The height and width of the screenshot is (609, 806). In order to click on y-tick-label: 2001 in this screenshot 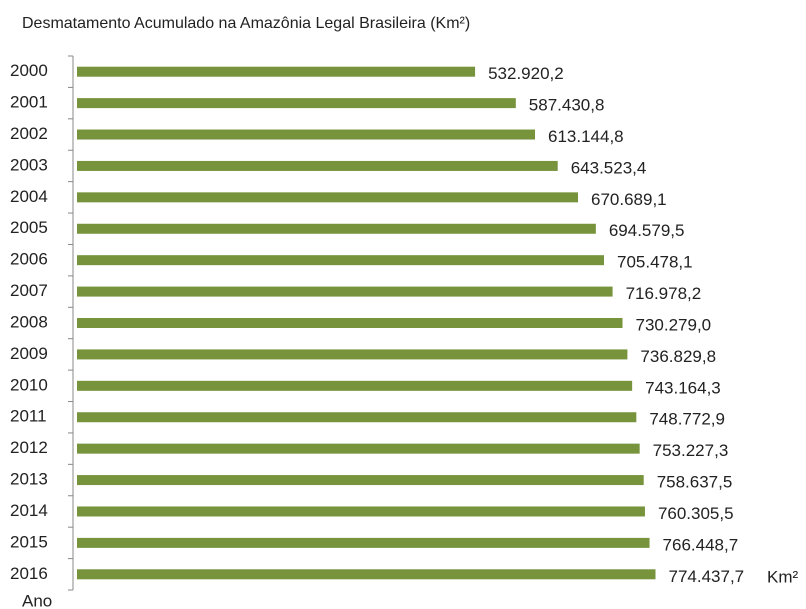, I will do `click(29, 102)`.